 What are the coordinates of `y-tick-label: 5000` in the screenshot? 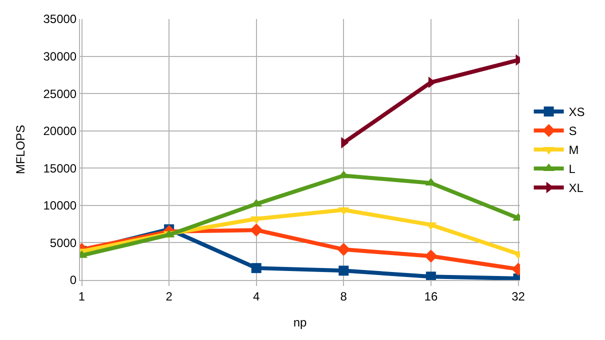 It's located at (63, 243).